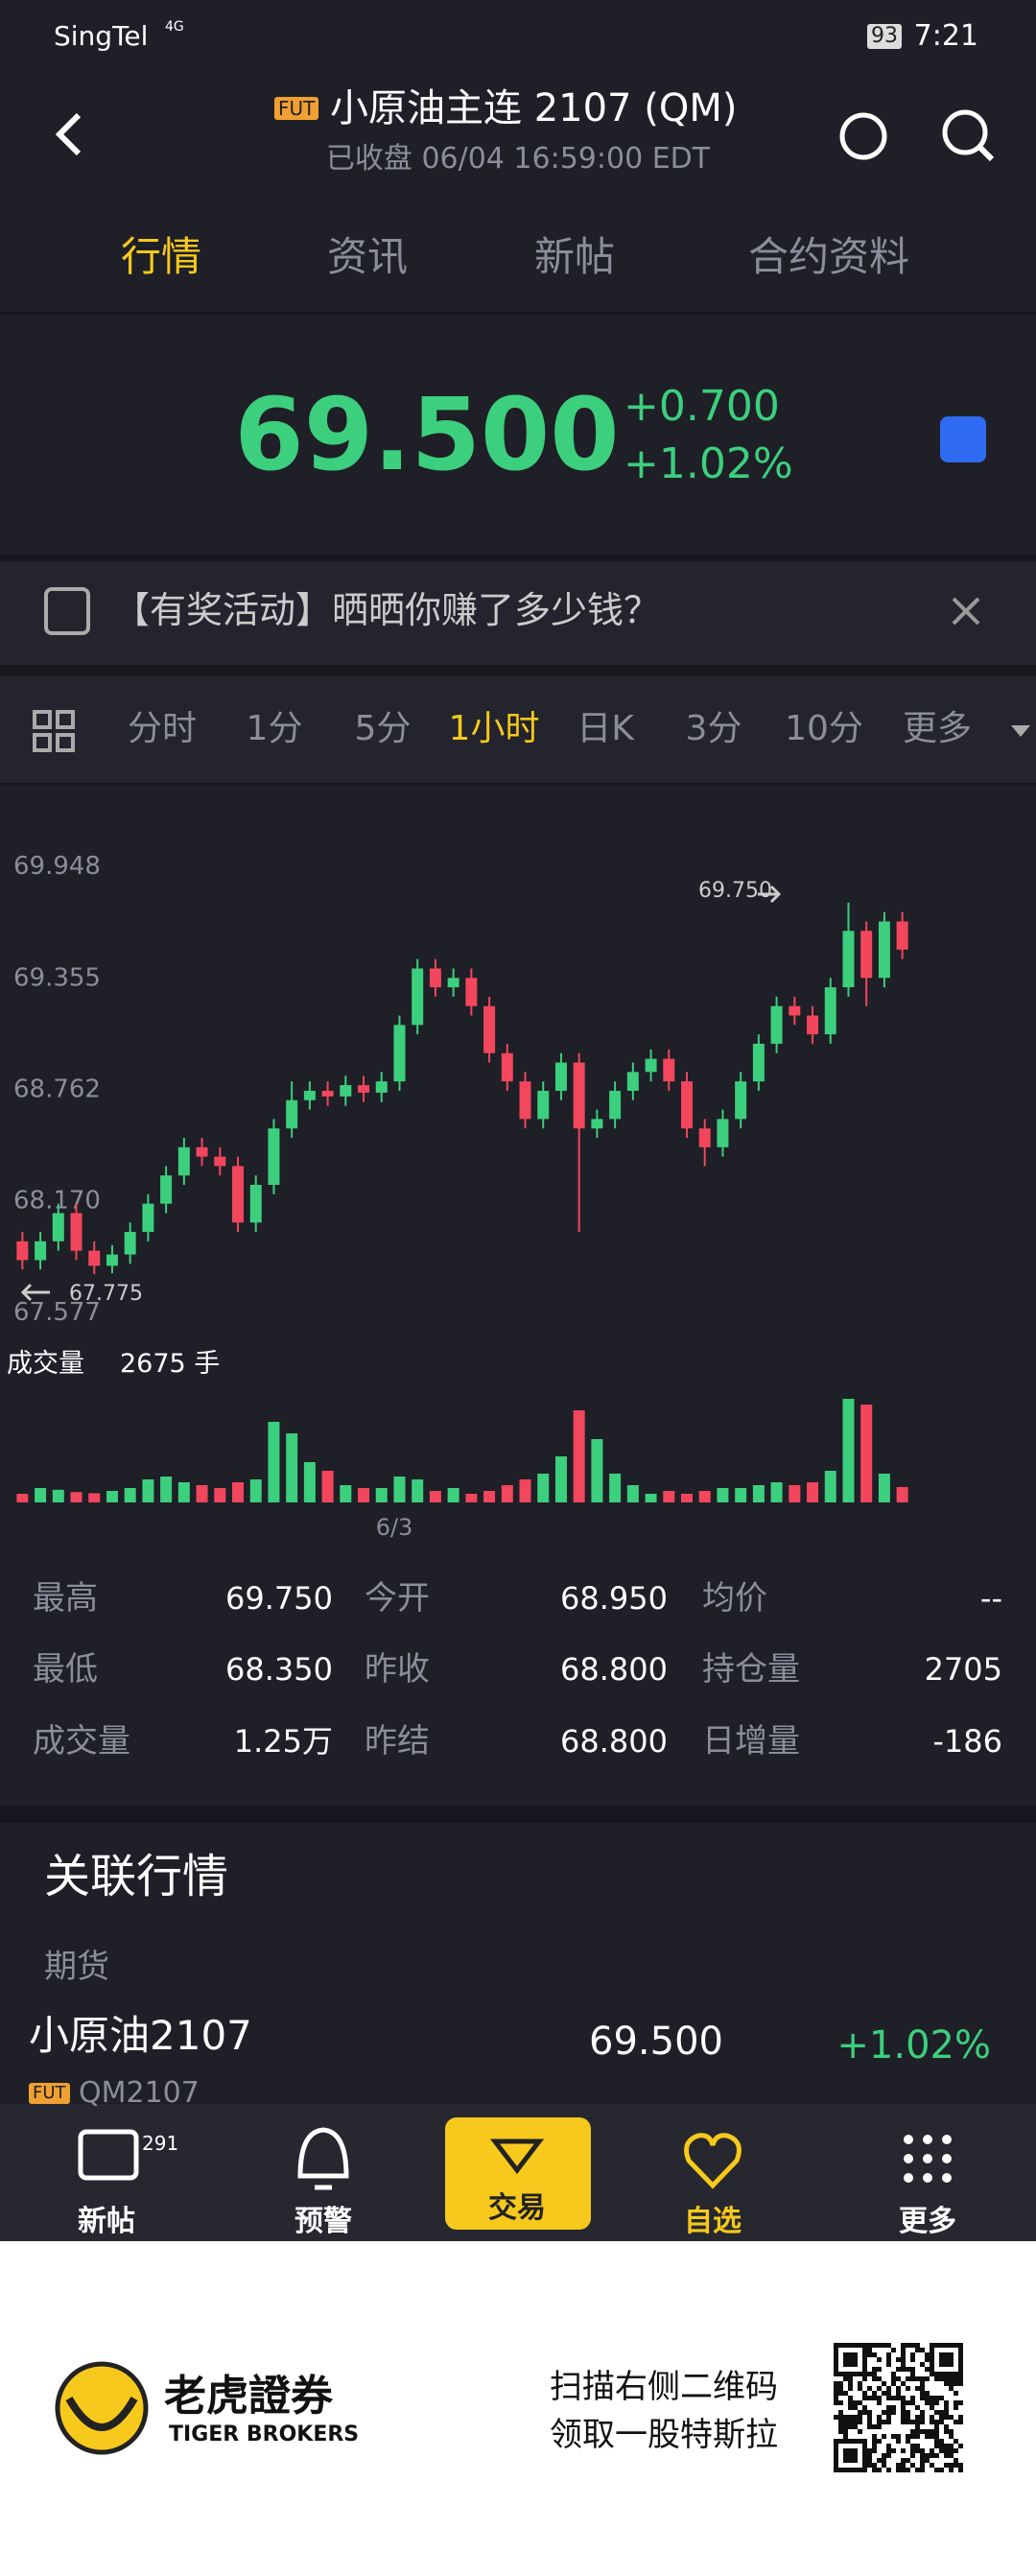 This screenshot has width=1036, height=2576. What do you see at coordinates (518, 1814) in the screenshot?
I see `divider` at bounding box center [518, 1814].